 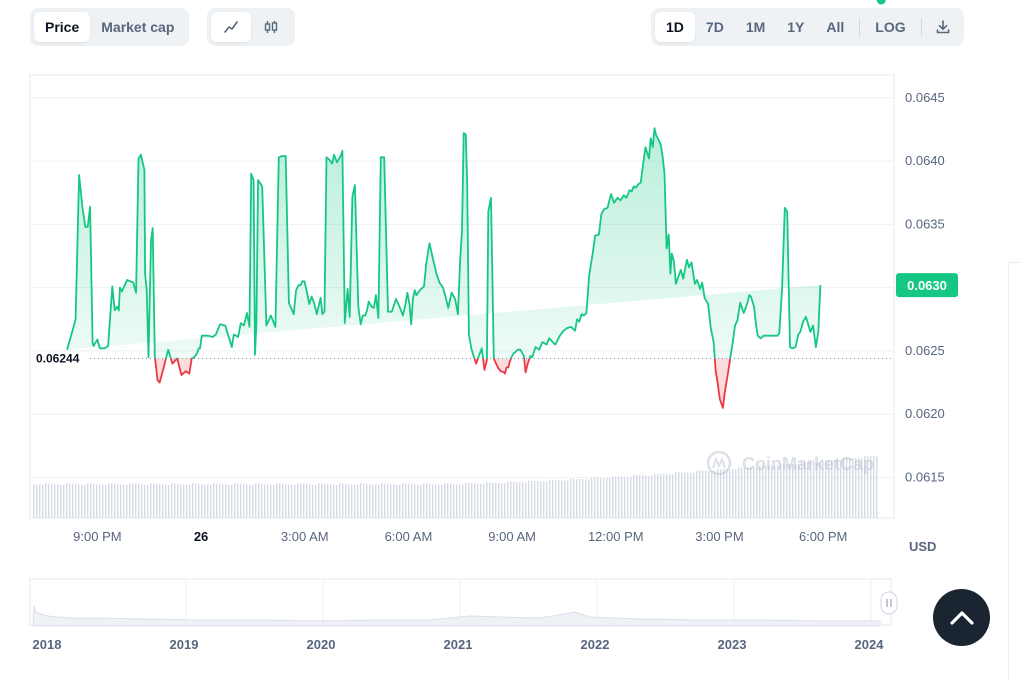 I want to click on tab-range-1d: 1D, so click(x=675, y=27).